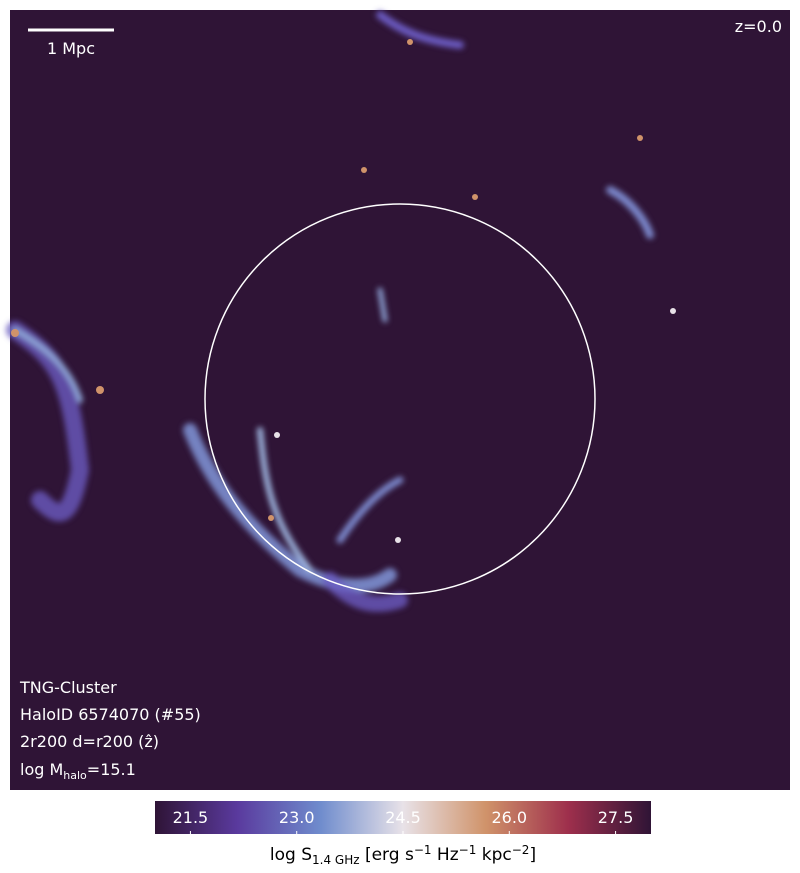  What do you see at coordinates (41, 769) in the screenshot?
I see `mass-text: log M` at bounding box center [41, 769].